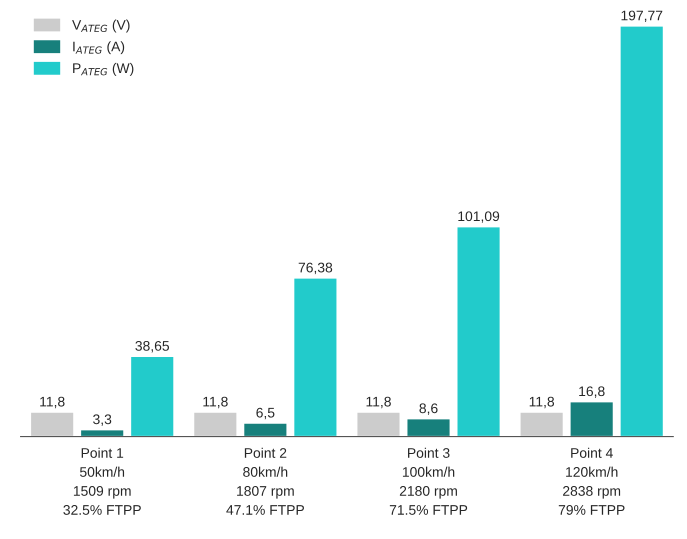 The height and width of the screenshot is (539, 687). I want to click on data-label: 8,6, so click(428, 409).